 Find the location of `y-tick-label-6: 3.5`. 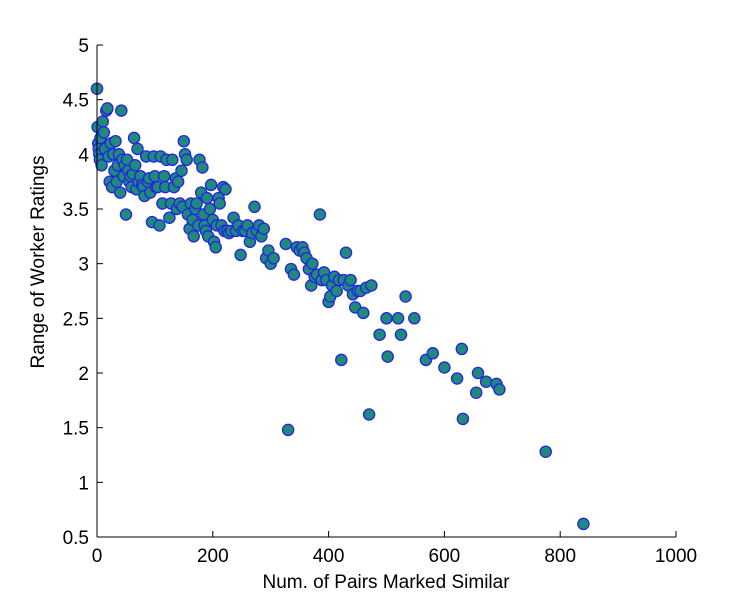

y-tick-label-6: 3.5 is located at coordinates (76, 210).